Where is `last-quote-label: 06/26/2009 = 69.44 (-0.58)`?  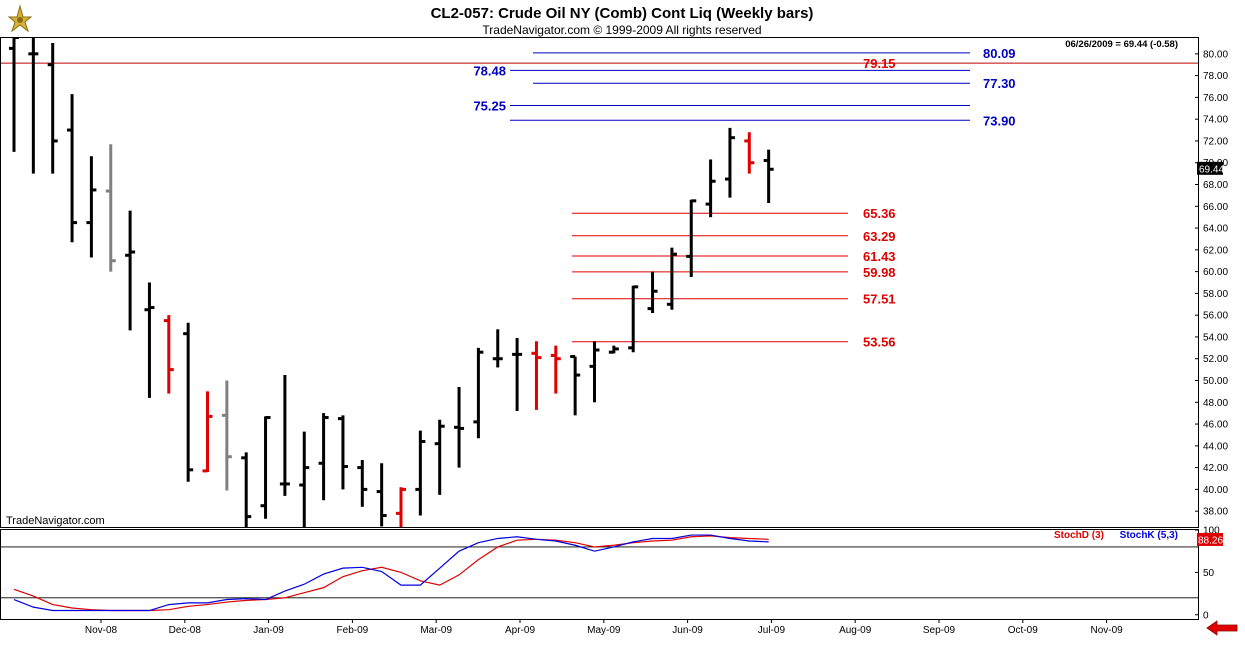
last-quote-label: 06/26/2009 = 69.44 (-0.58) is located at coordinates (1121, 44).